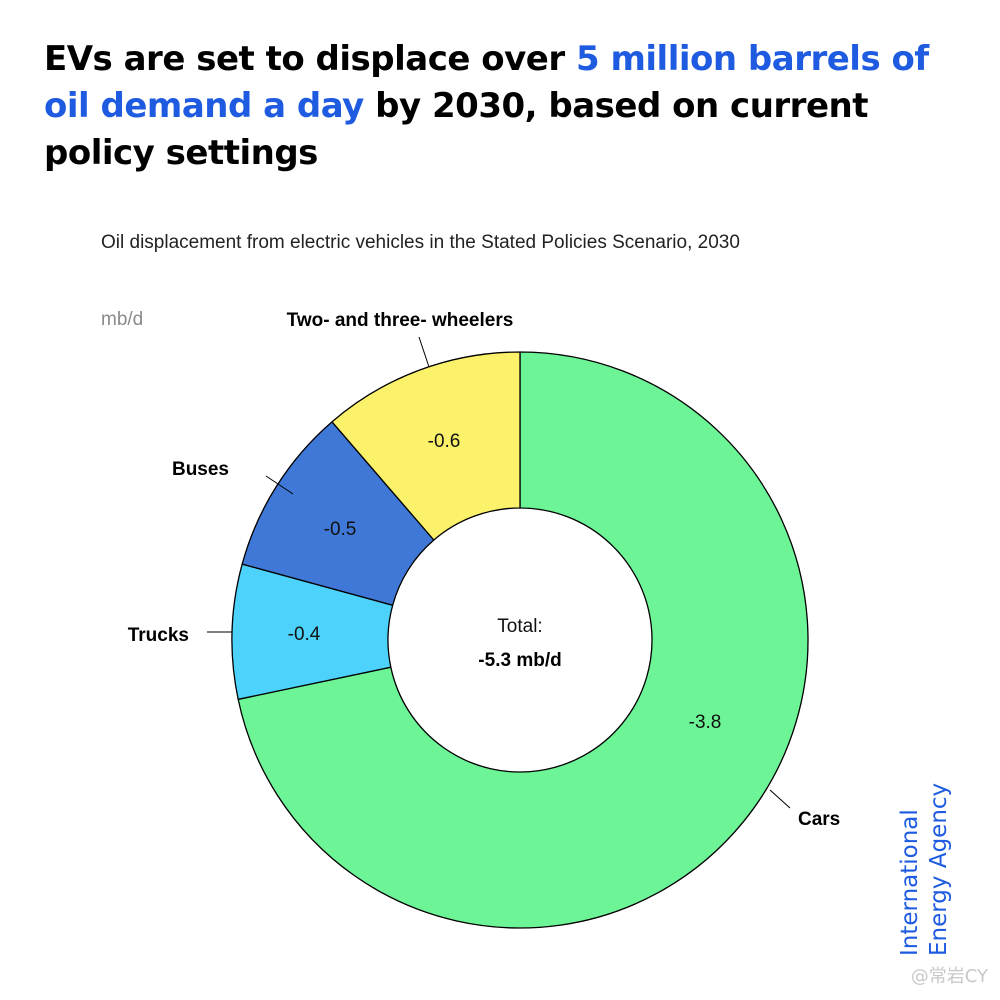 The height and width of the screenshot is (1000, 1000). I want to click on category-label: Two- and three- wheelers, so click(400, 320).